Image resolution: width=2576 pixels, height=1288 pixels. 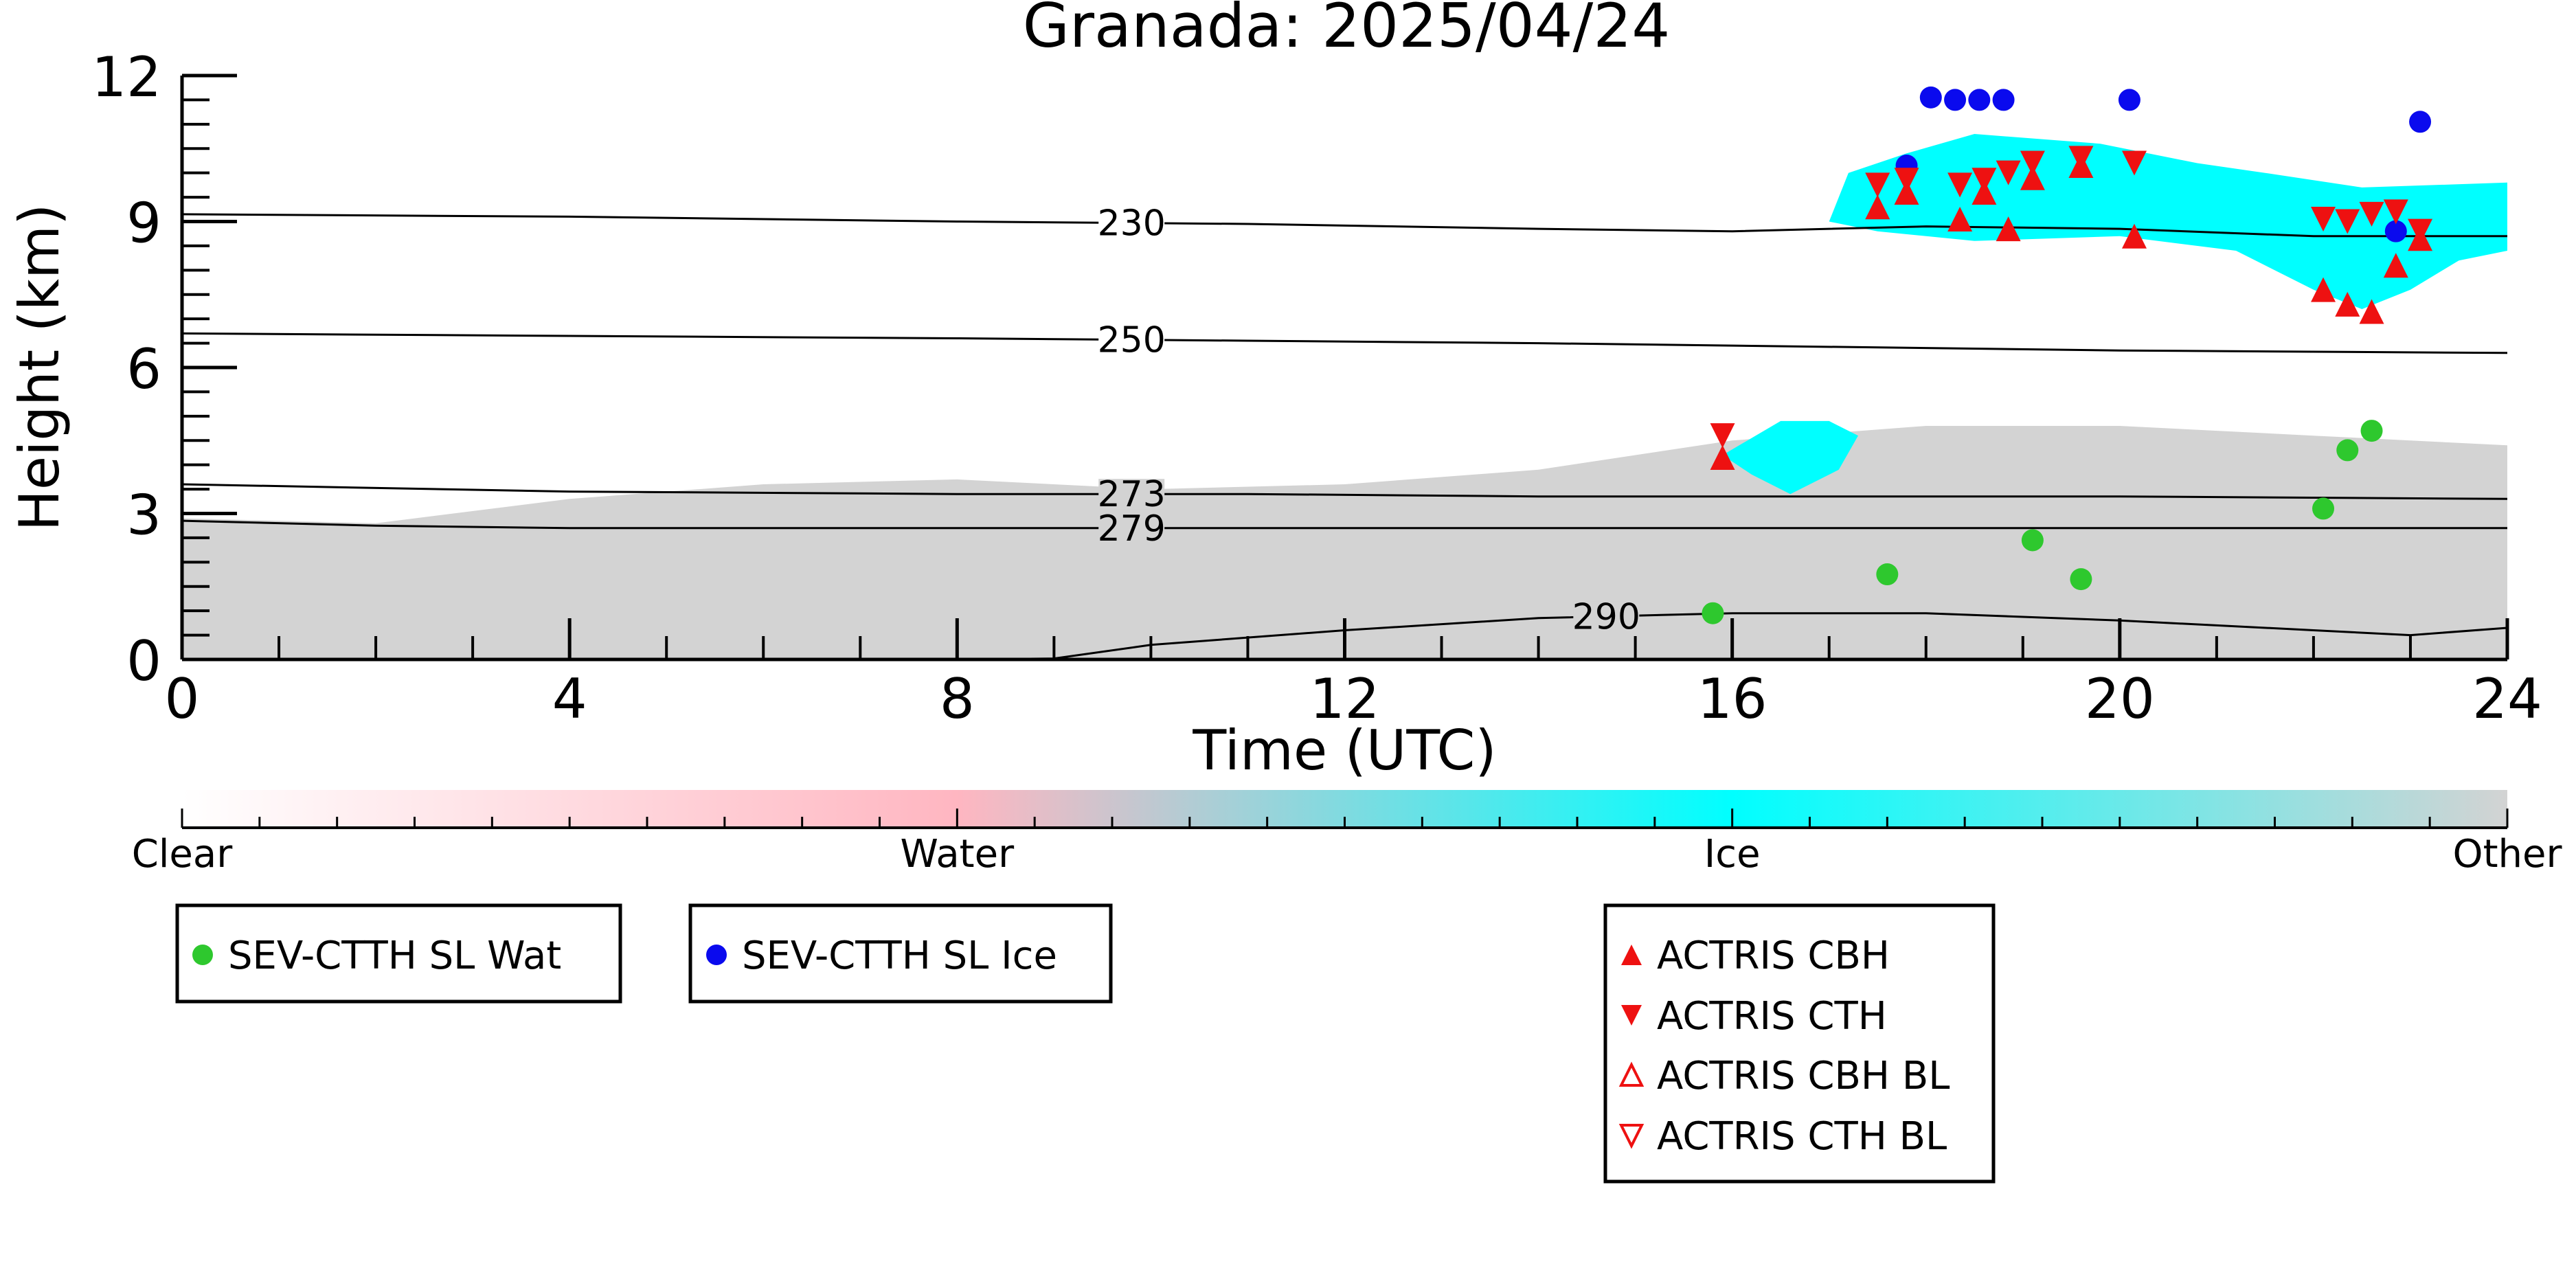 What do you see at coordinates (1802, 1136) in the screenshot?
I see `legend-label: ACTRIS CTH BL` at bounding box center [1802, 1136].